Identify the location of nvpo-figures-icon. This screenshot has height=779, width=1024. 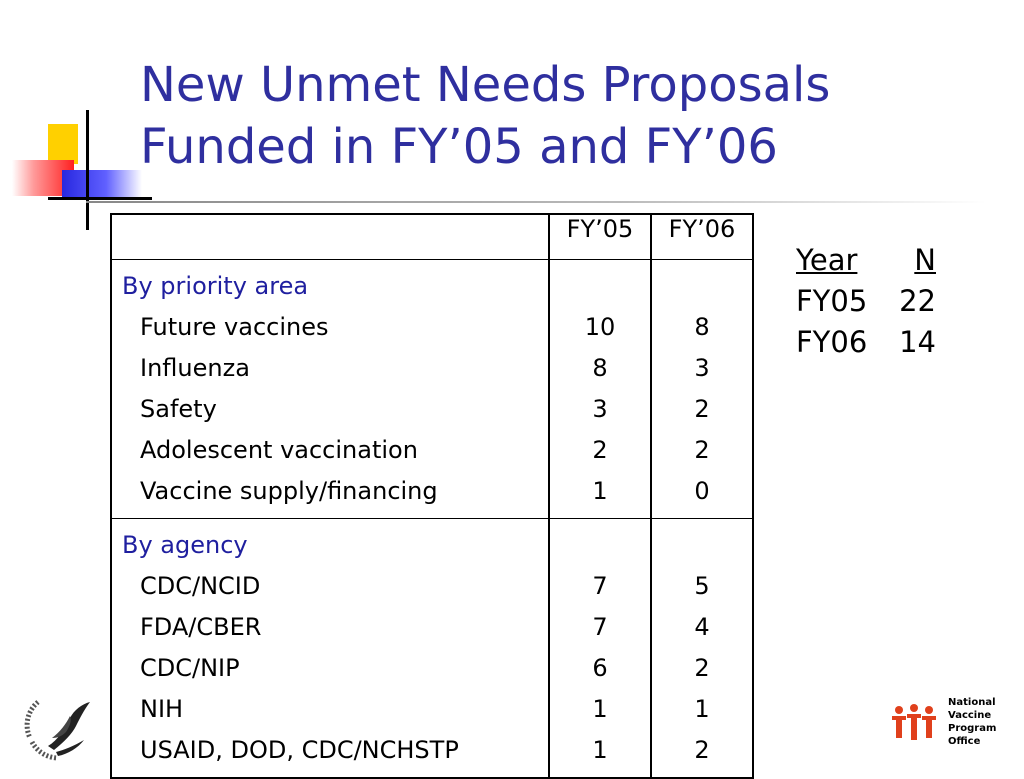
(914, 722).